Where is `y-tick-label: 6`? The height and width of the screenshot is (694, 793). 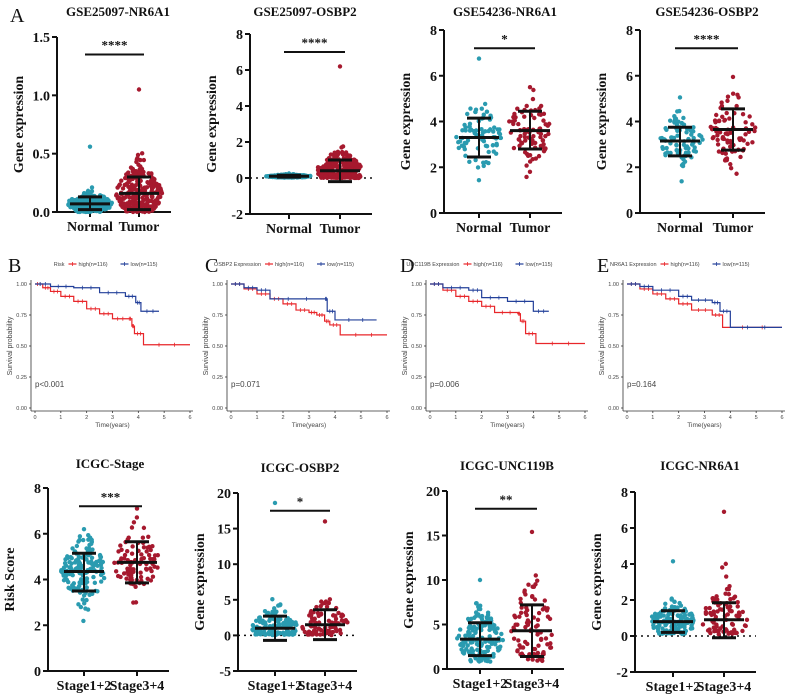 y-tick-label: 6 is located at coordinates (624, 529).